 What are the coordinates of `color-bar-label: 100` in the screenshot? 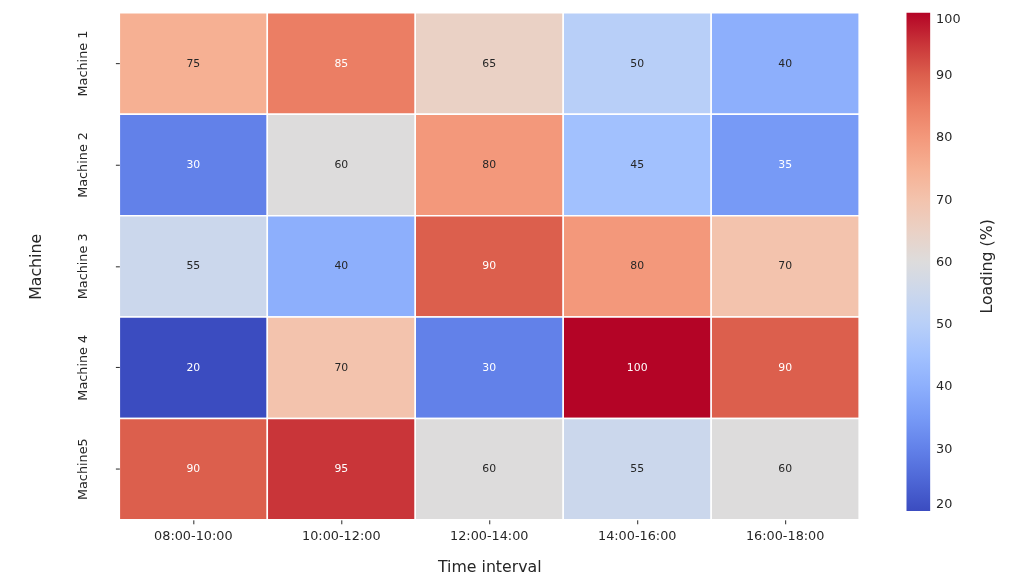 It's located at (948, 18).